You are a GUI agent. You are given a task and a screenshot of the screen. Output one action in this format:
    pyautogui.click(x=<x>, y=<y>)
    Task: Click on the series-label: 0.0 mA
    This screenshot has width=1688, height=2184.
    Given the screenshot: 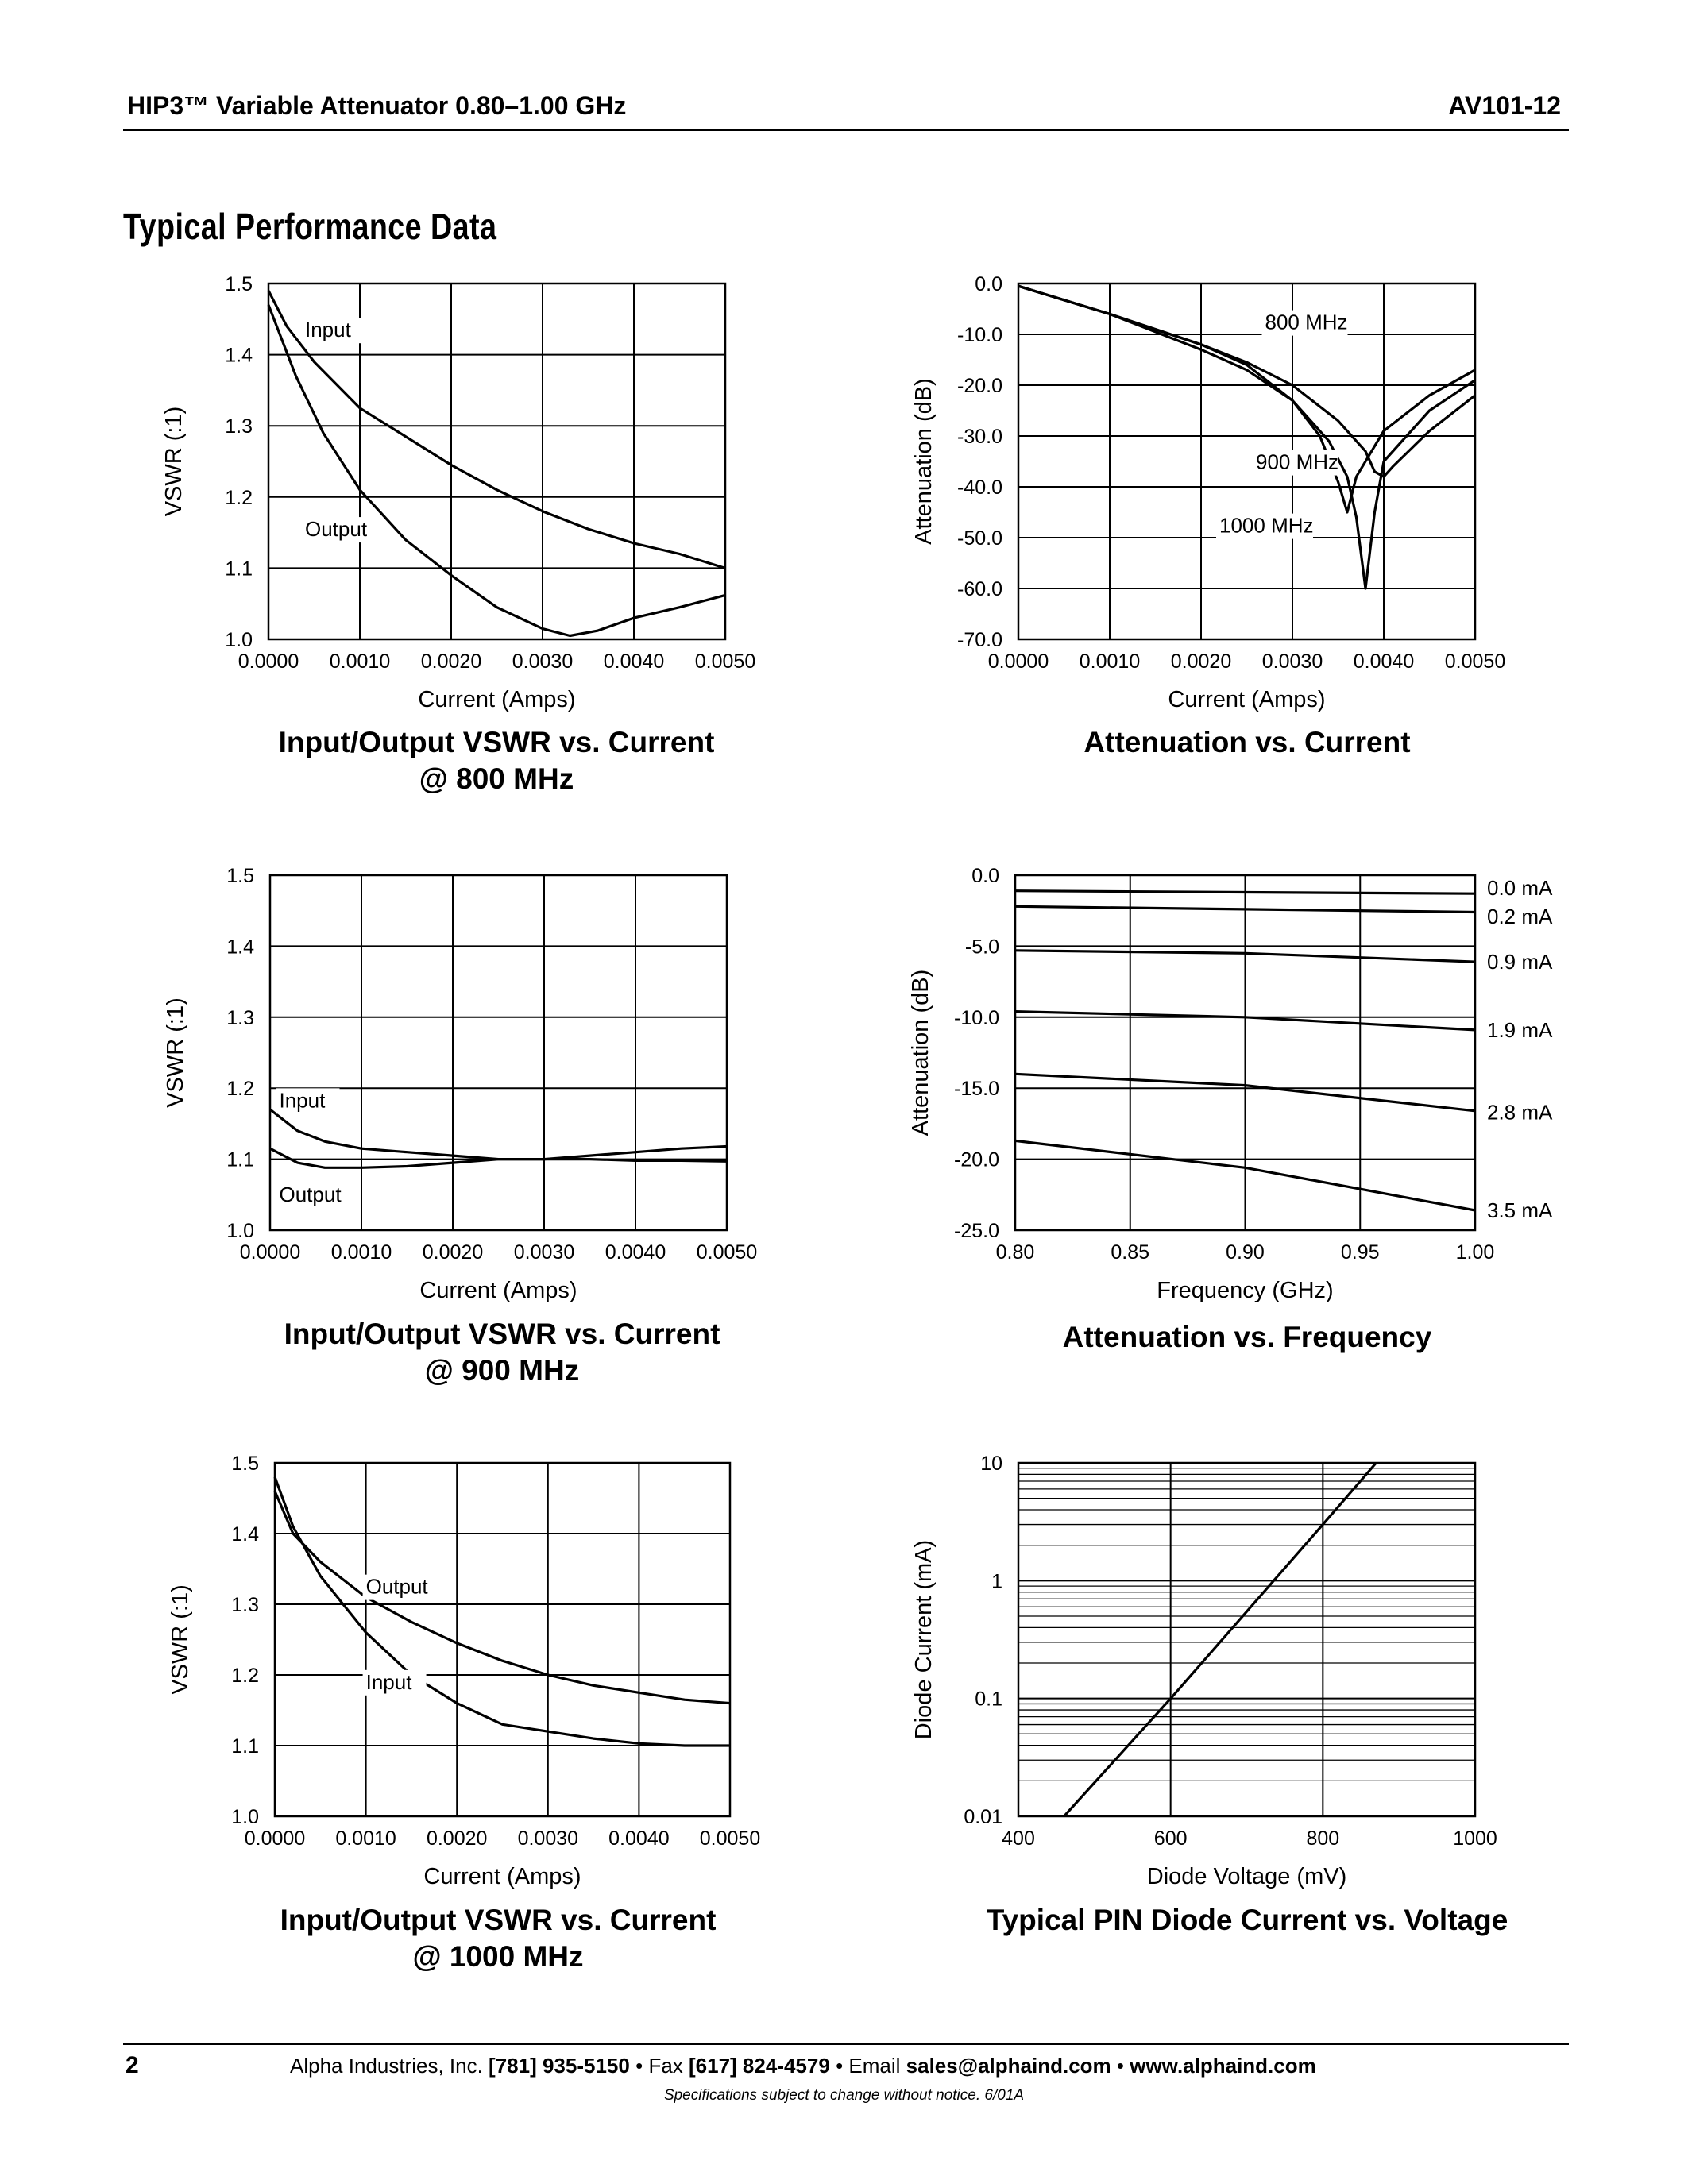 What is the action you would take?
    pyautogui.click(x=1520, y=888)
    